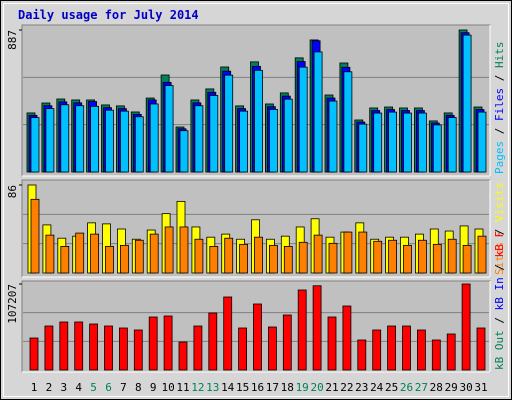 Image resolution: width=512 pixels, height=400 pixels. What do you see at coordinates (167, 387) in the screenshot?
I see `x-tick-label: 10` at bounding box center [167, 387].